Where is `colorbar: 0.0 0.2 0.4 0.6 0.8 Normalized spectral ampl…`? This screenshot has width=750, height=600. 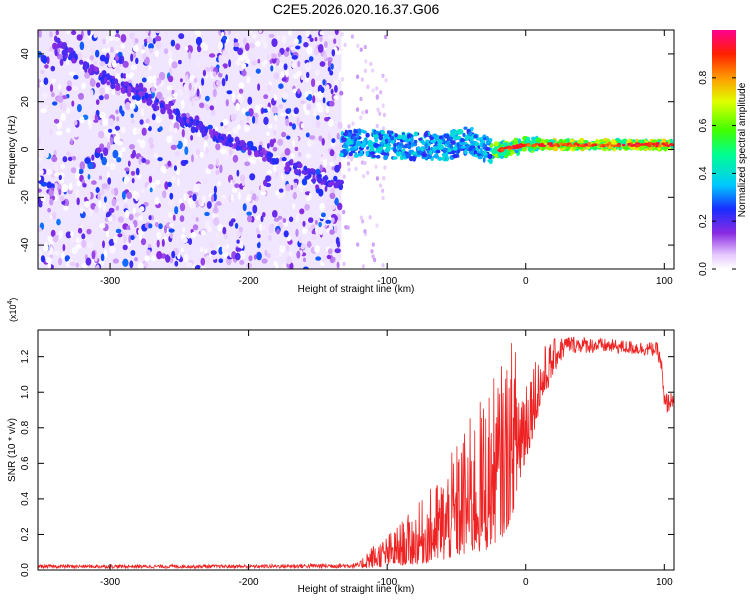 colorbar: 0.0 0.2 0.4 0.6 0.8 Normalized spectral ampl… is located at coordinates (723, 153).